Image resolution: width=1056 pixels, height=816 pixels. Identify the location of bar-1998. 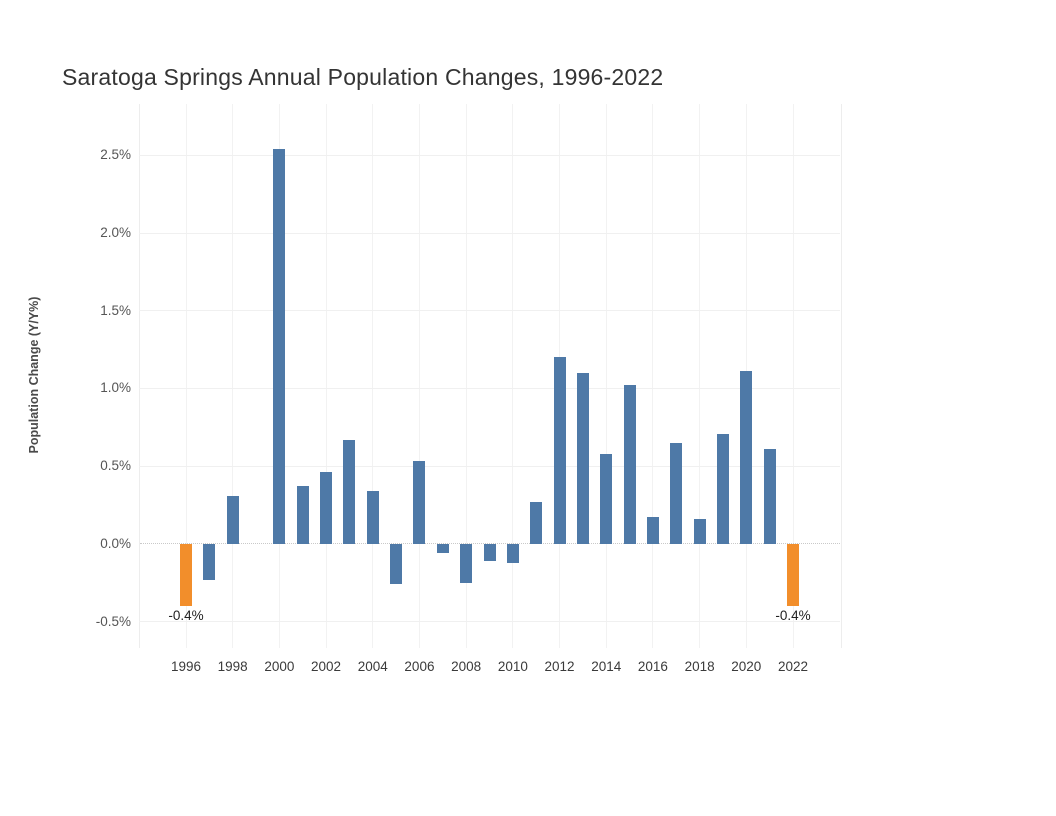
(232, 519).